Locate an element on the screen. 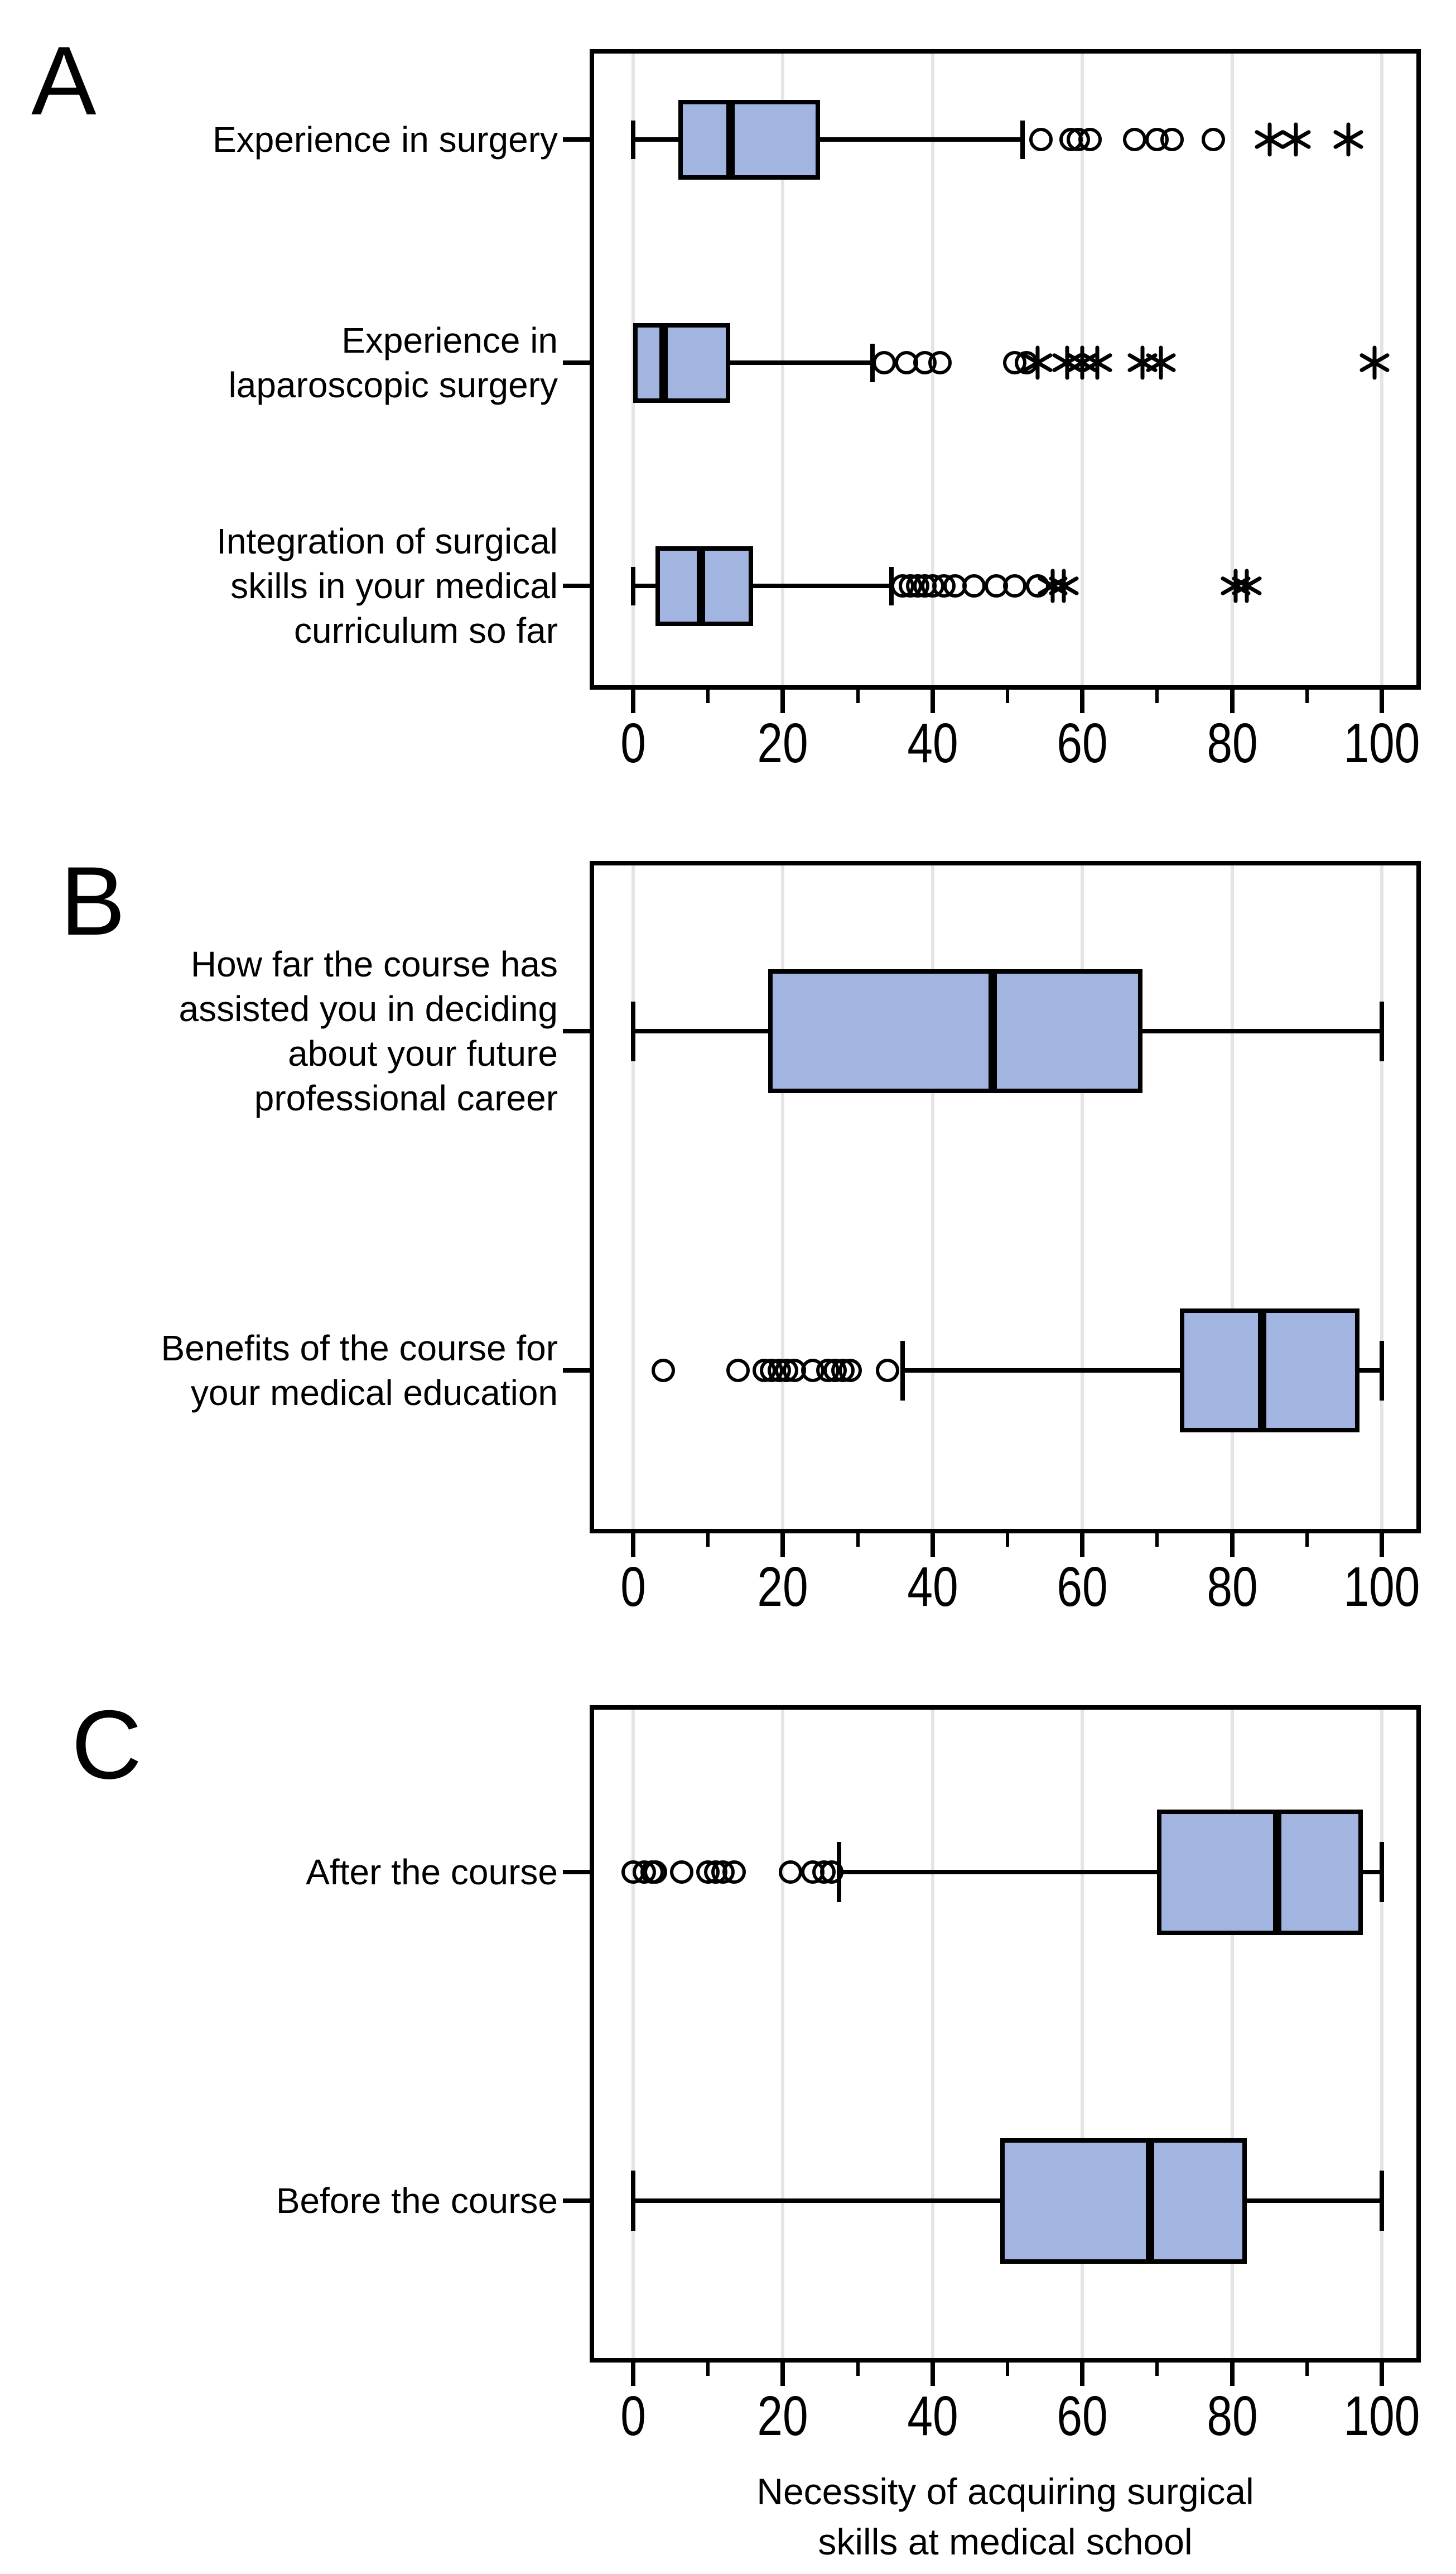 The image size is (1456, 2574). x-tick-label: 0 is located at coordinates (633, 1587).